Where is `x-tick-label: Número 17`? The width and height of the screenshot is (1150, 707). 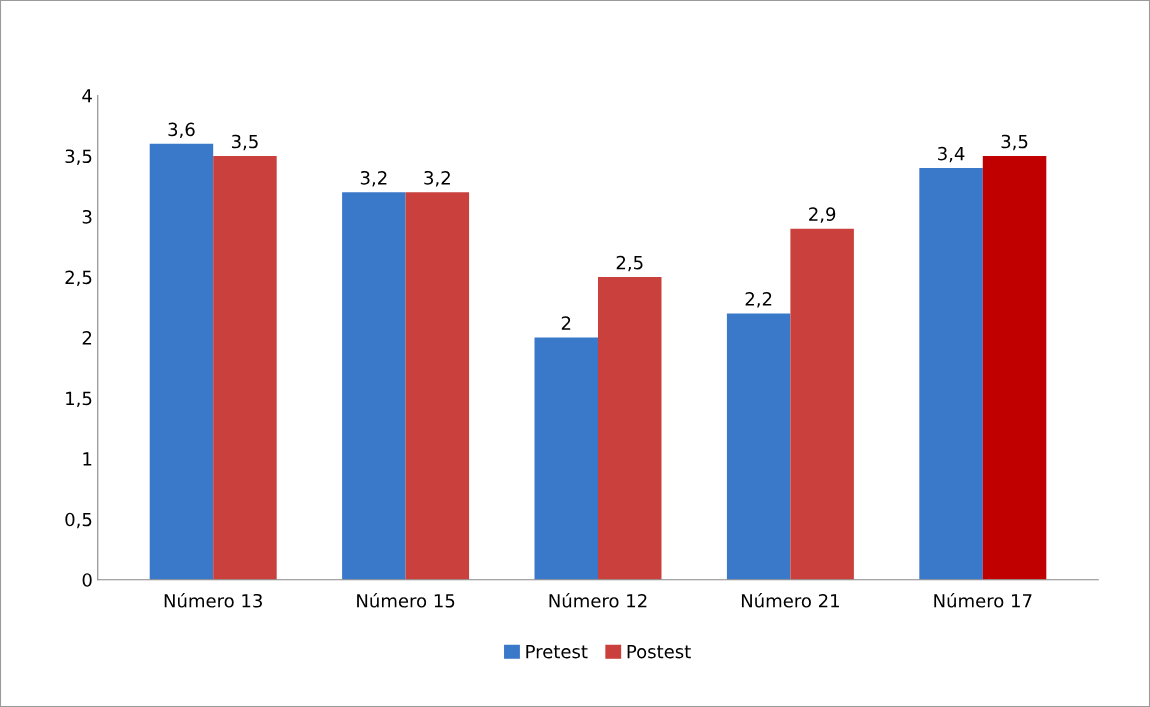
x-tick-label: Número 17 is located at coordinates (983, 600).